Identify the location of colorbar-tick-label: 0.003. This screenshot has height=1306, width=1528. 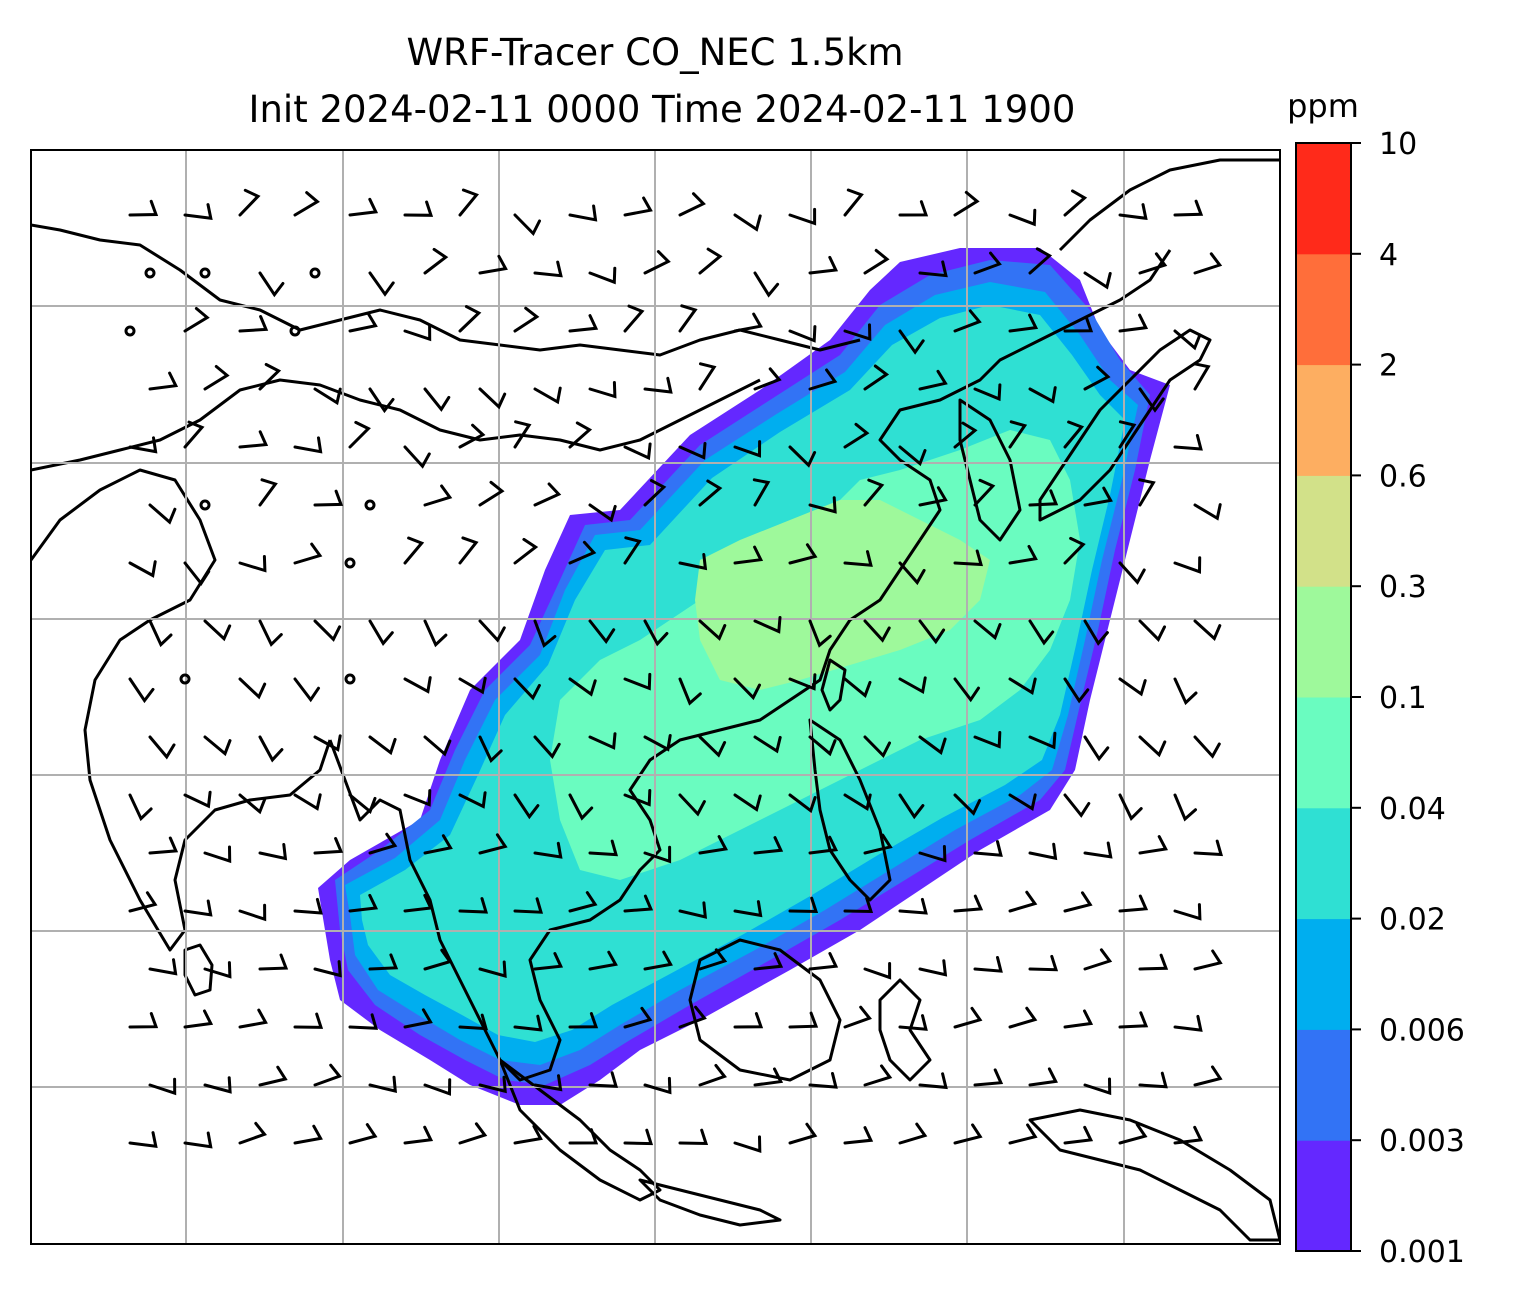
(1422, 1141).